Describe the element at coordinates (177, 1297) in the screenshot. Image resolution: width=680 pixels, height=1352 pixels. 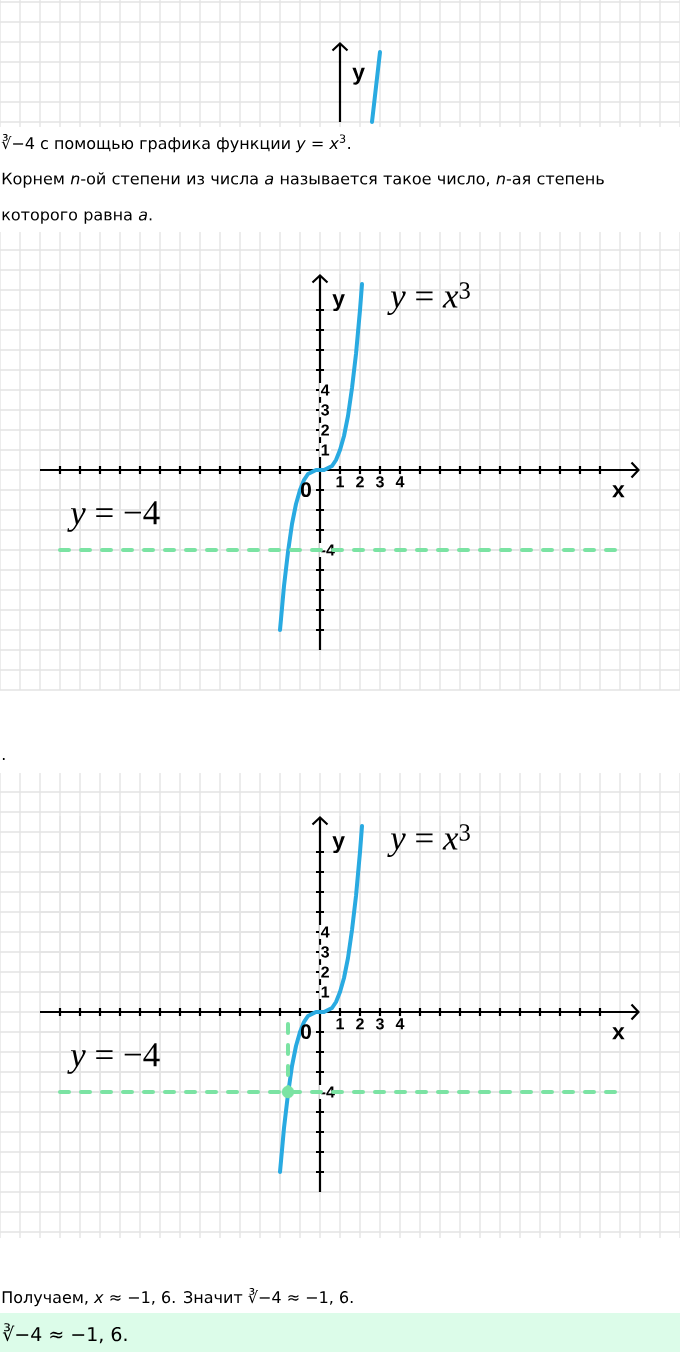
I see `text: Получаем, x ≈ −1, 6. Значит ∛−4 ≈ −1, 6.` at that location.